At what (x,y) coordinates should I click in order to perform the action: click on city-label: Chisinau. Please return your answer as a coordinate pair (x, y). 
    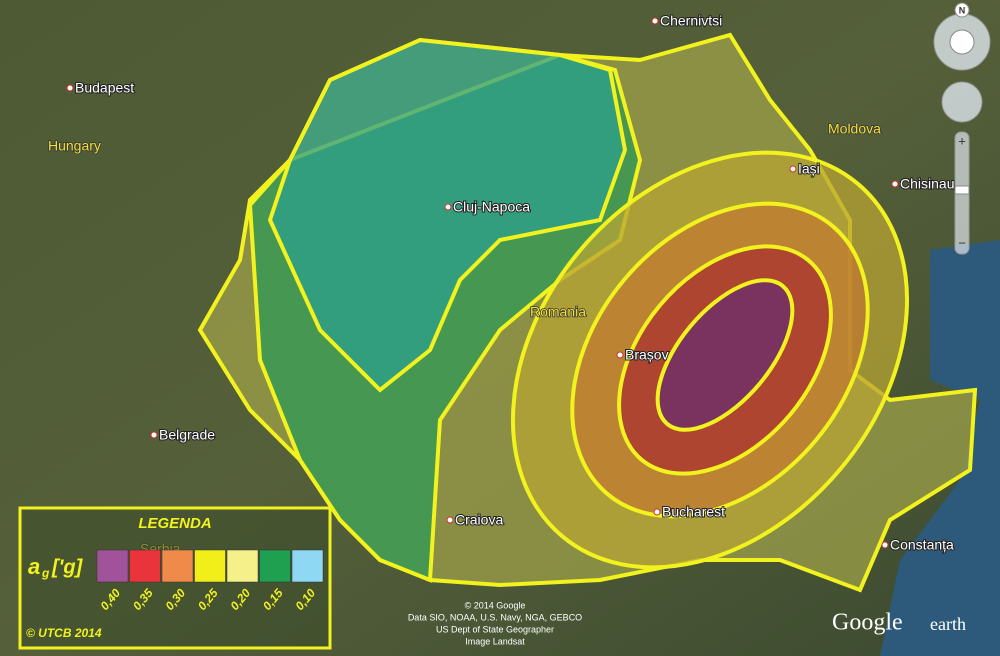
    Looking at the image, I should click on (927, 184).